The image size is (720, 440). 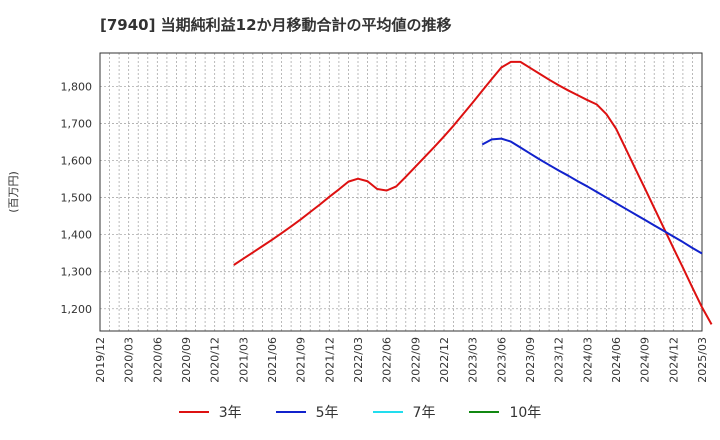 I want to click on y-tick-label: 1,400, so click(x=77, y=235).